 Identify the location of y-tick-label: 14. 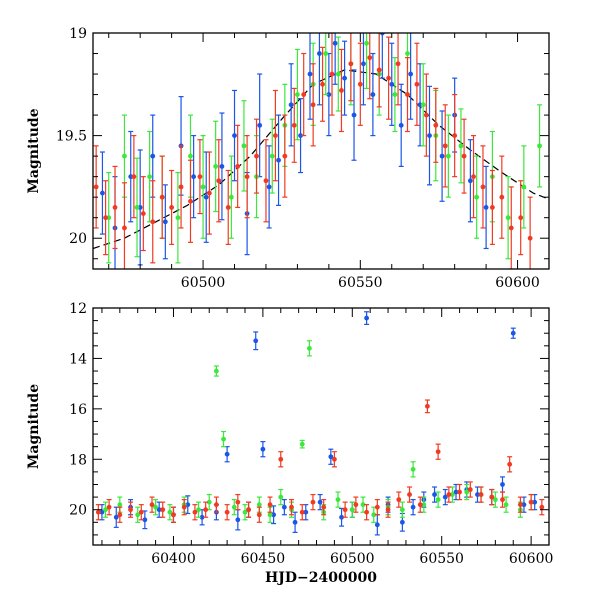
(78, 359).